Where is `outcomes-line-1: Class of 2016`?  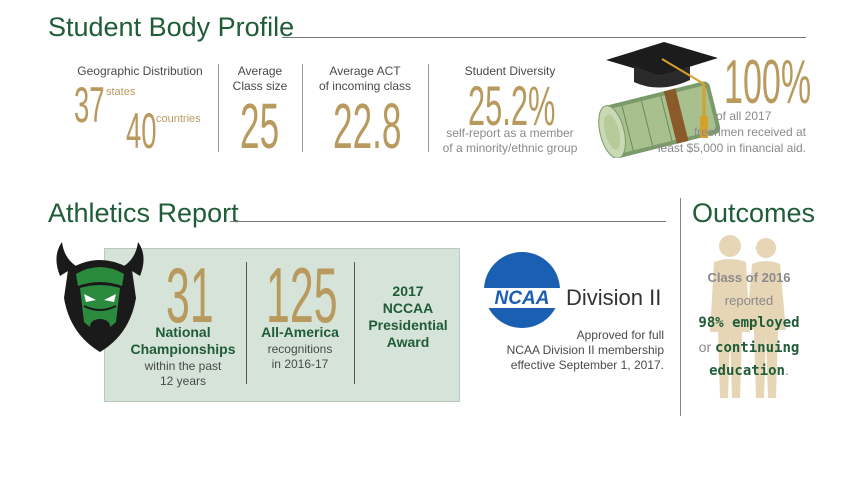
outcomes-line-1: Class of 2016 is located at coordinates (749, 277).